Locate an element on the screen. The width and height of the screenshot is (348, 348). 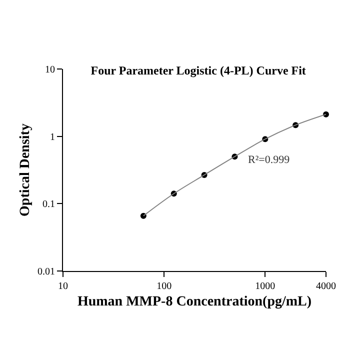
x-tick-label: 10 is located at coordinates (63, 286).